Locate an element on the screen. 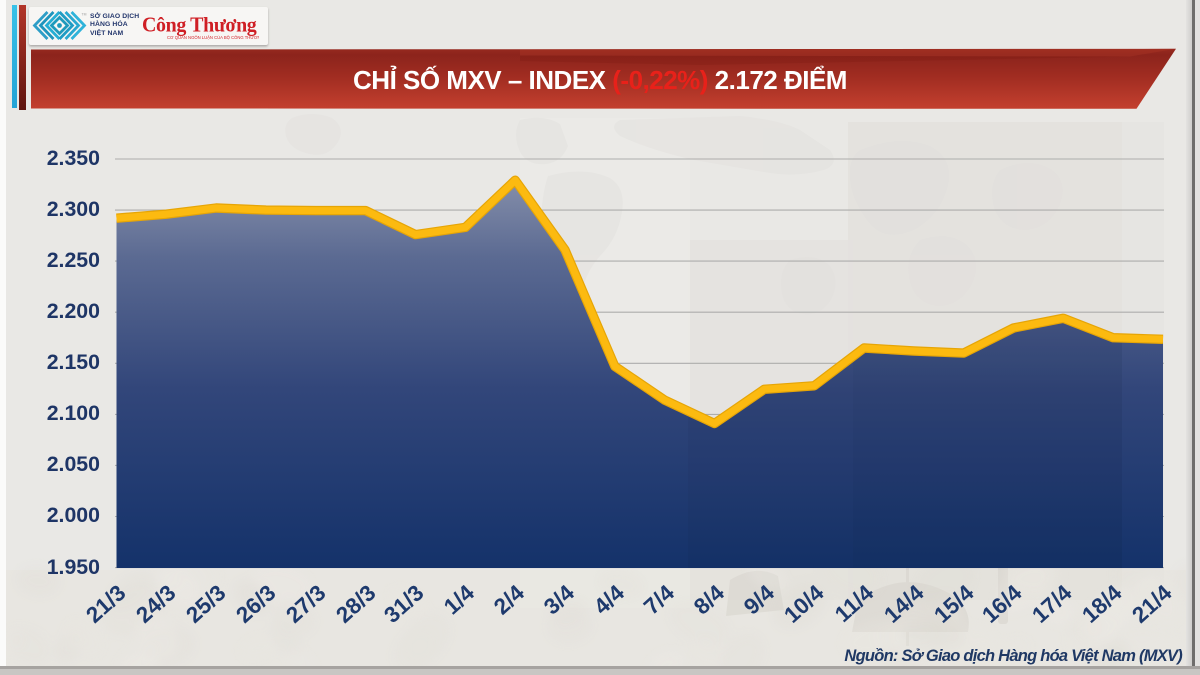  svg-text: TM is located at coordinates (84, 15).